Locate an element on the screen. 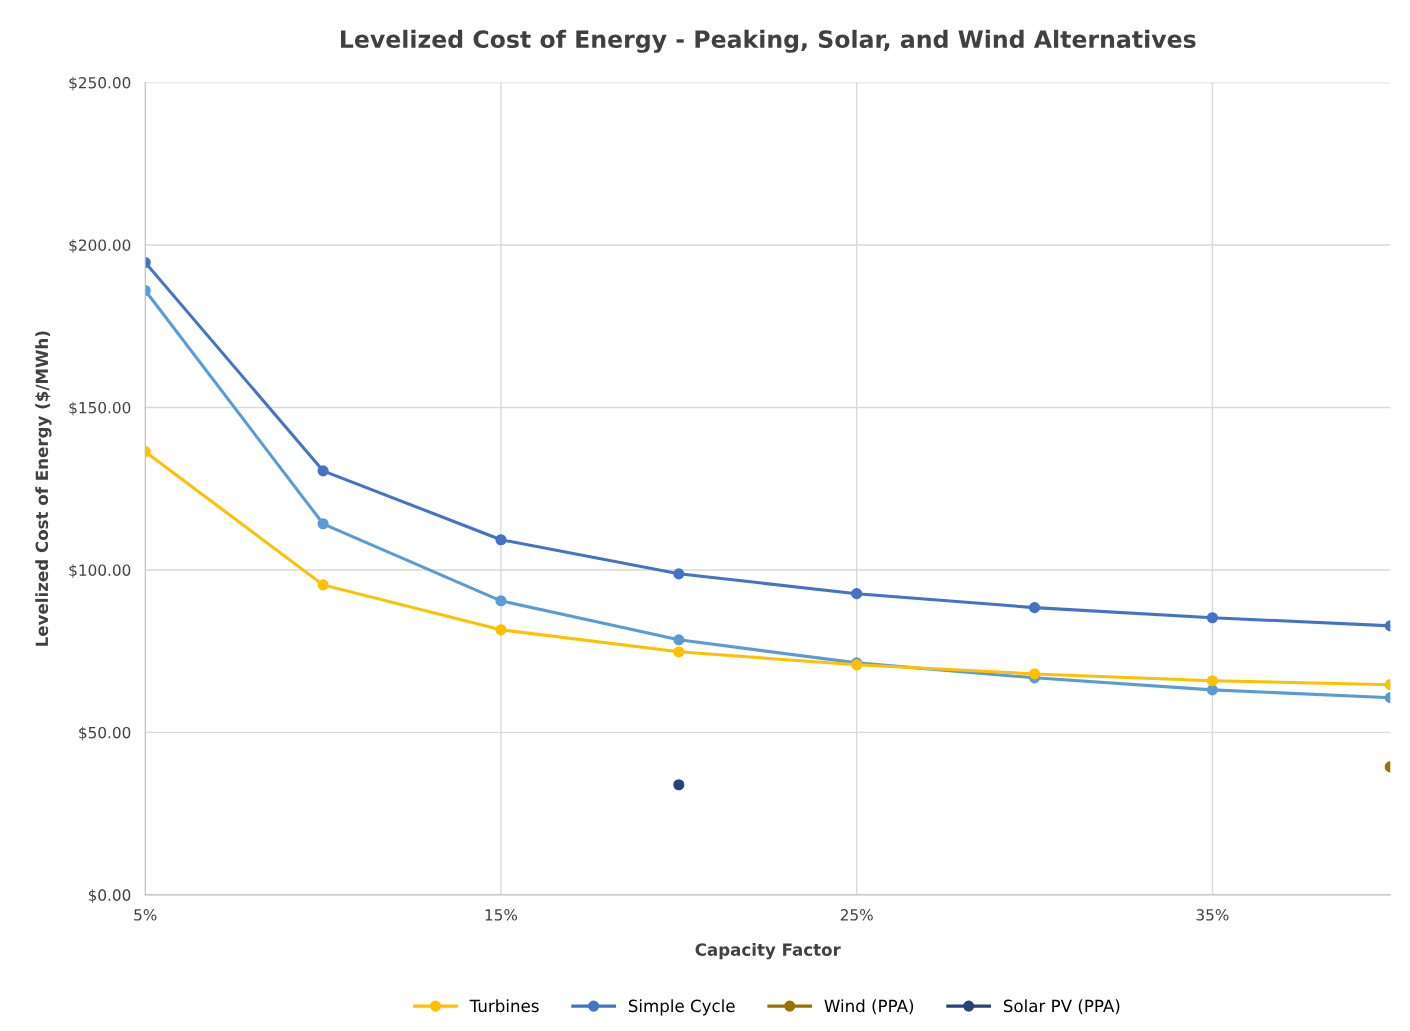 This screenshot has height=1031, width=1410. x-tick-label: 15% is located at coordinates (501, 915).